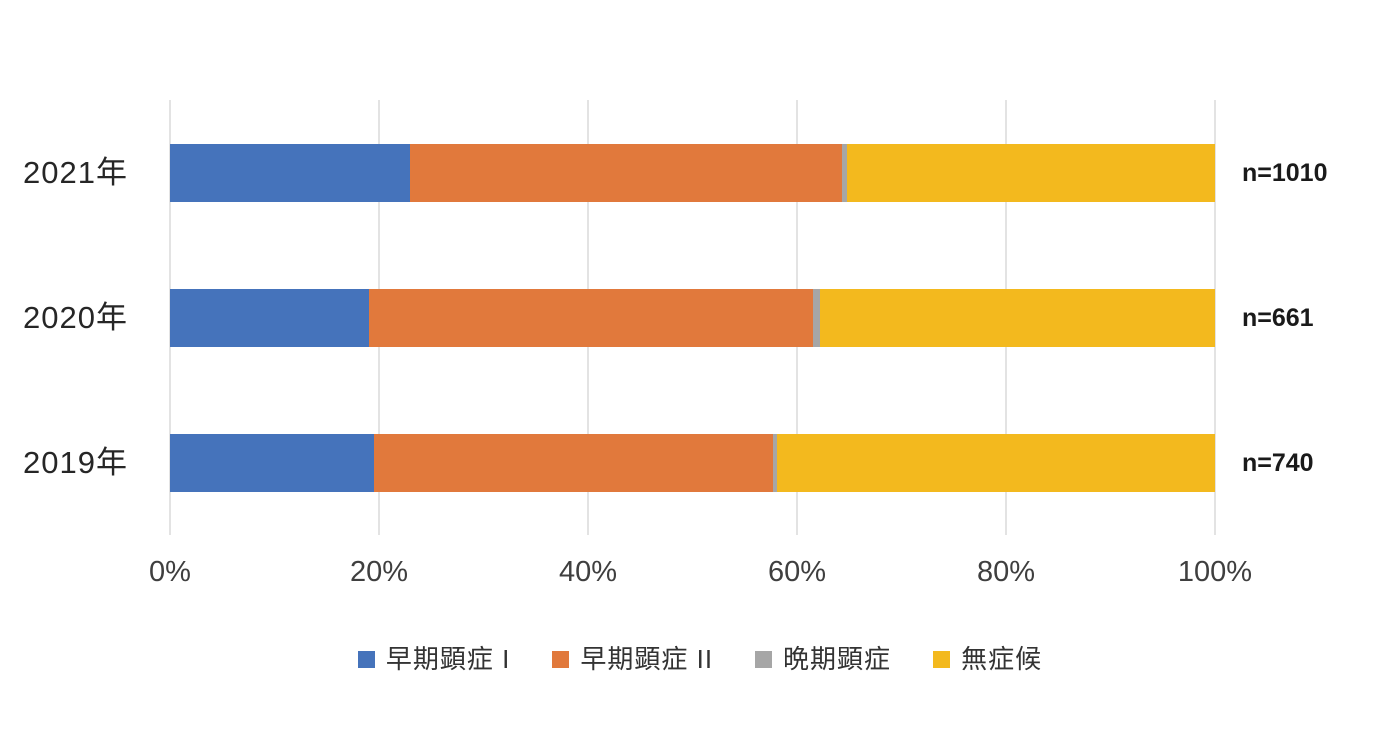  I want to click on n-label: n=740, so click(1278, 462).